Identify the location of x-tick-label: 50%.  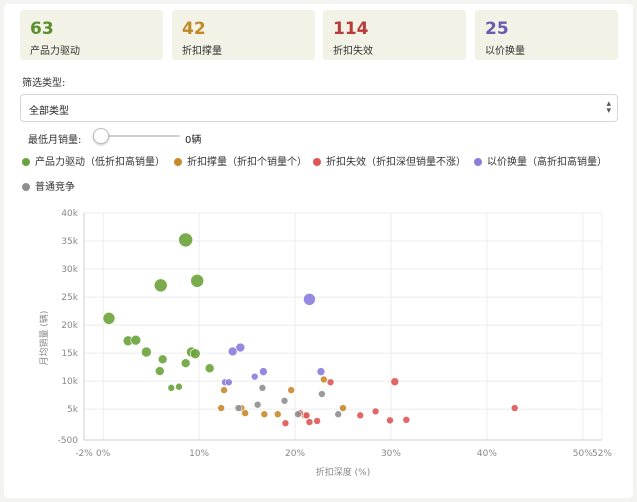
(583, 454).